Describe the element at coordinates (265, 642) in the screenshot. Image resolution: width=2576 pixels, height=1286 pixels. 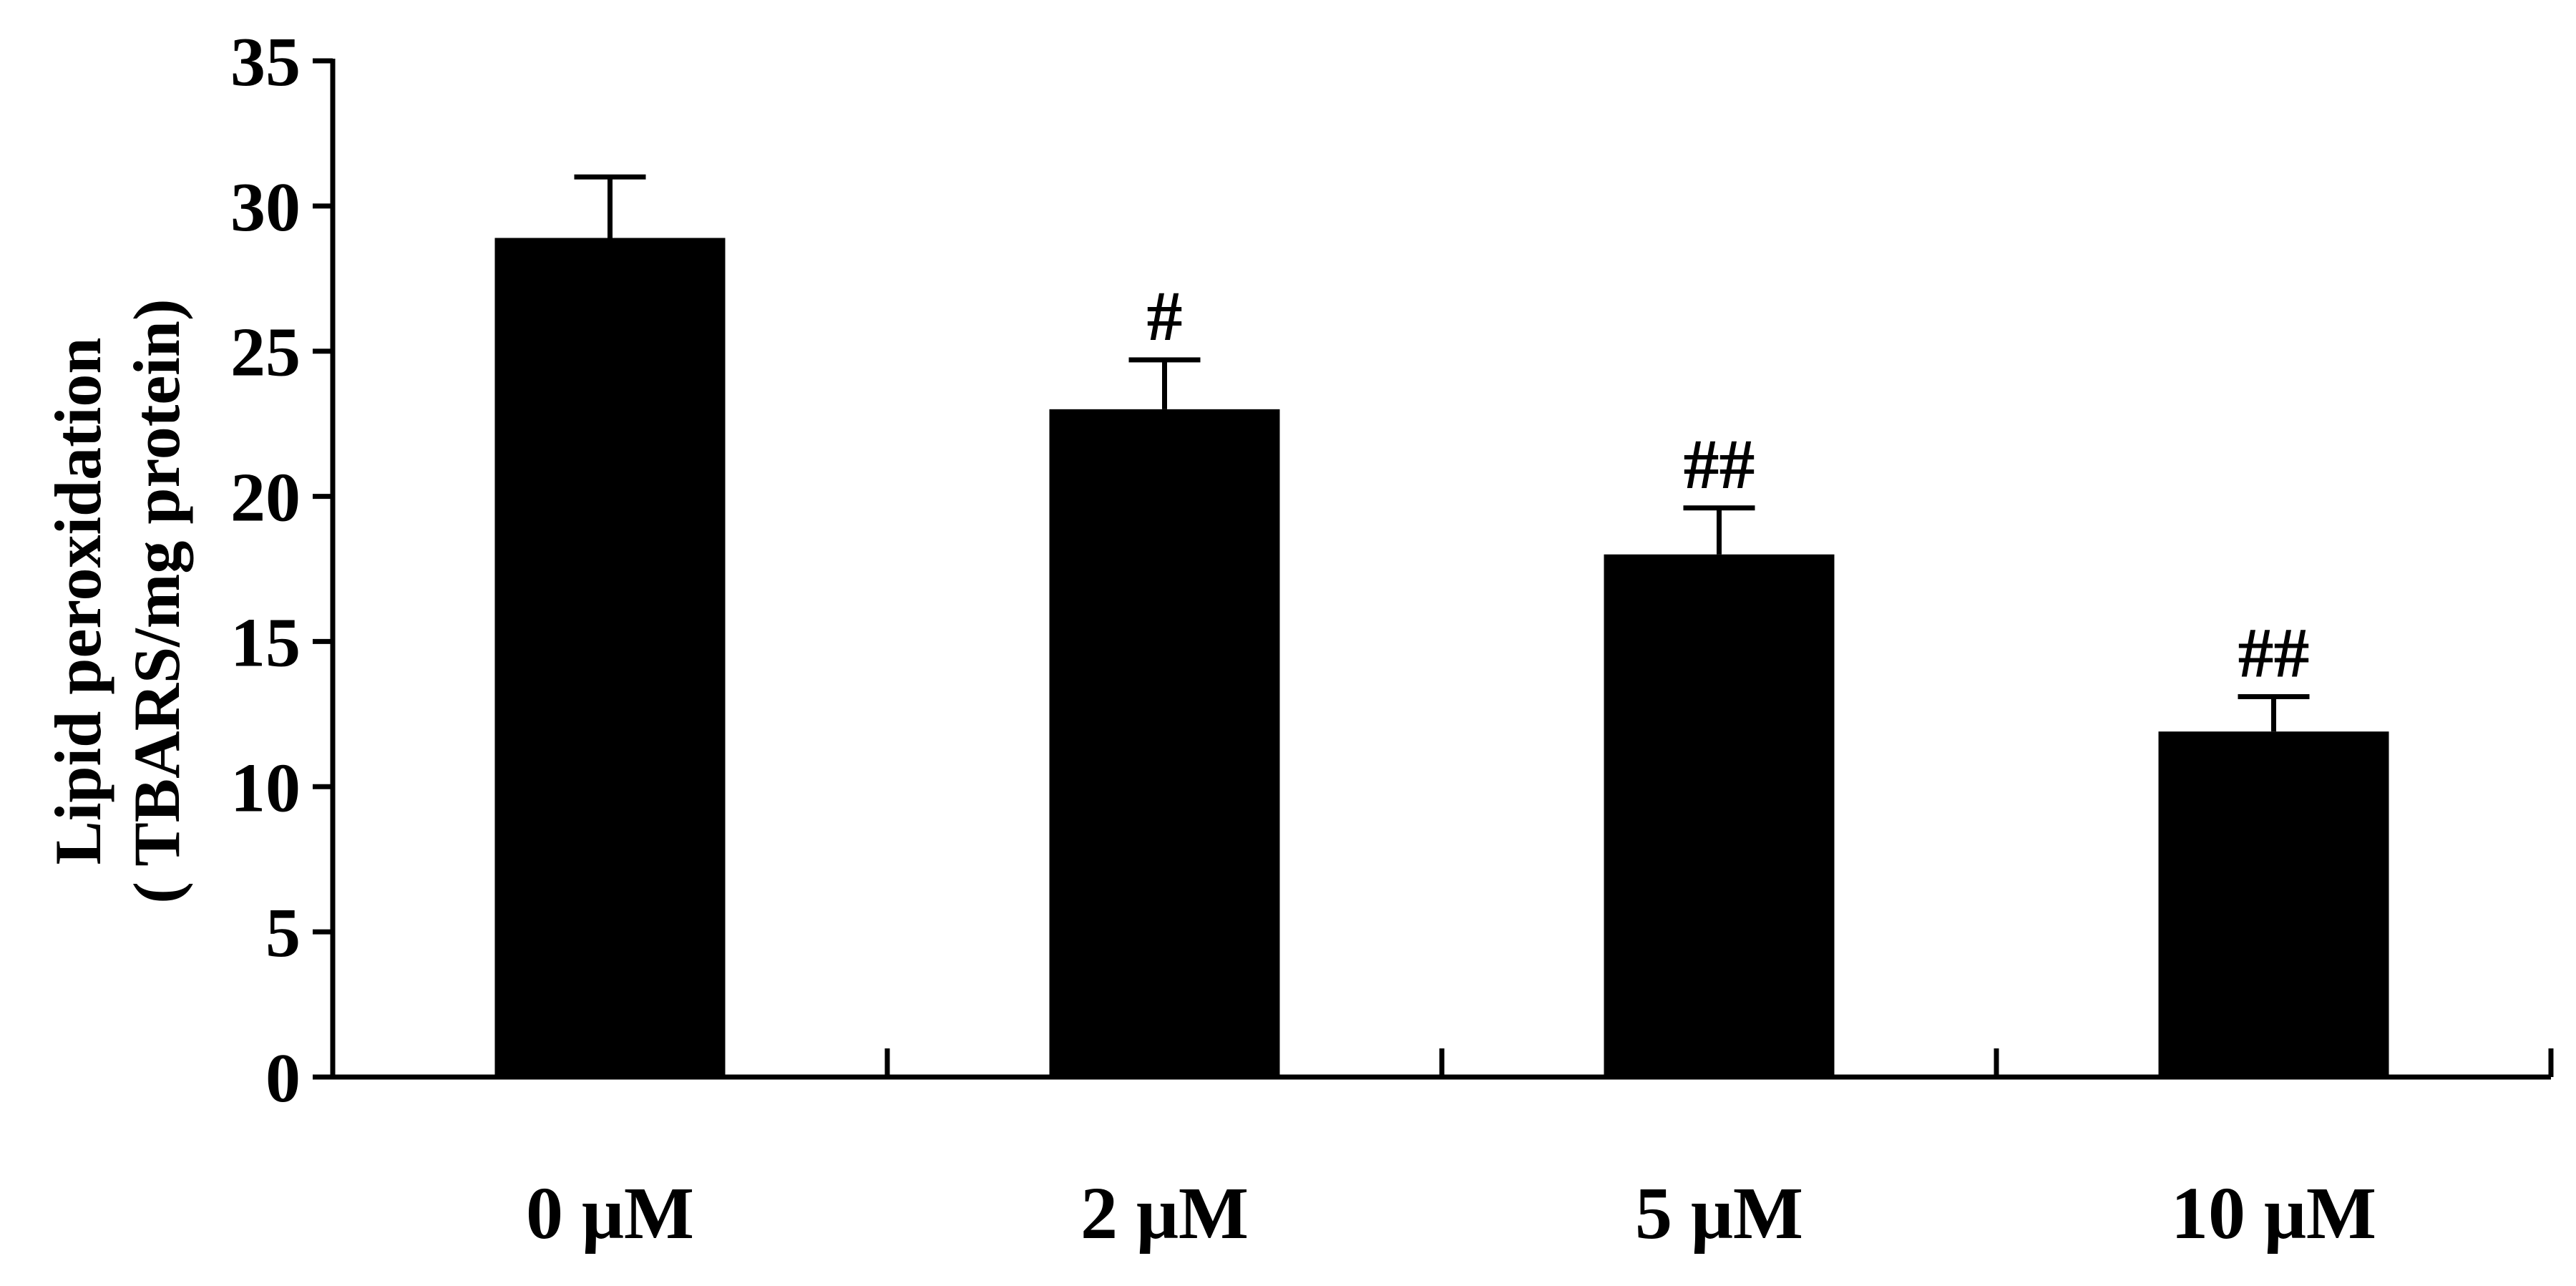
I see `y-tick-label: 15` at that location.